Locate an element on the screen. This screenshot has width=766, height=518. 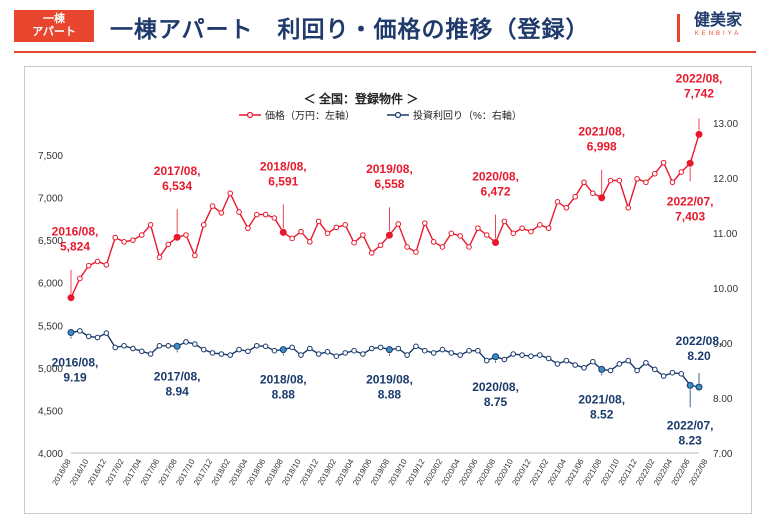
yield-label-date: 2017/08, is located at coordinates (177, 376).